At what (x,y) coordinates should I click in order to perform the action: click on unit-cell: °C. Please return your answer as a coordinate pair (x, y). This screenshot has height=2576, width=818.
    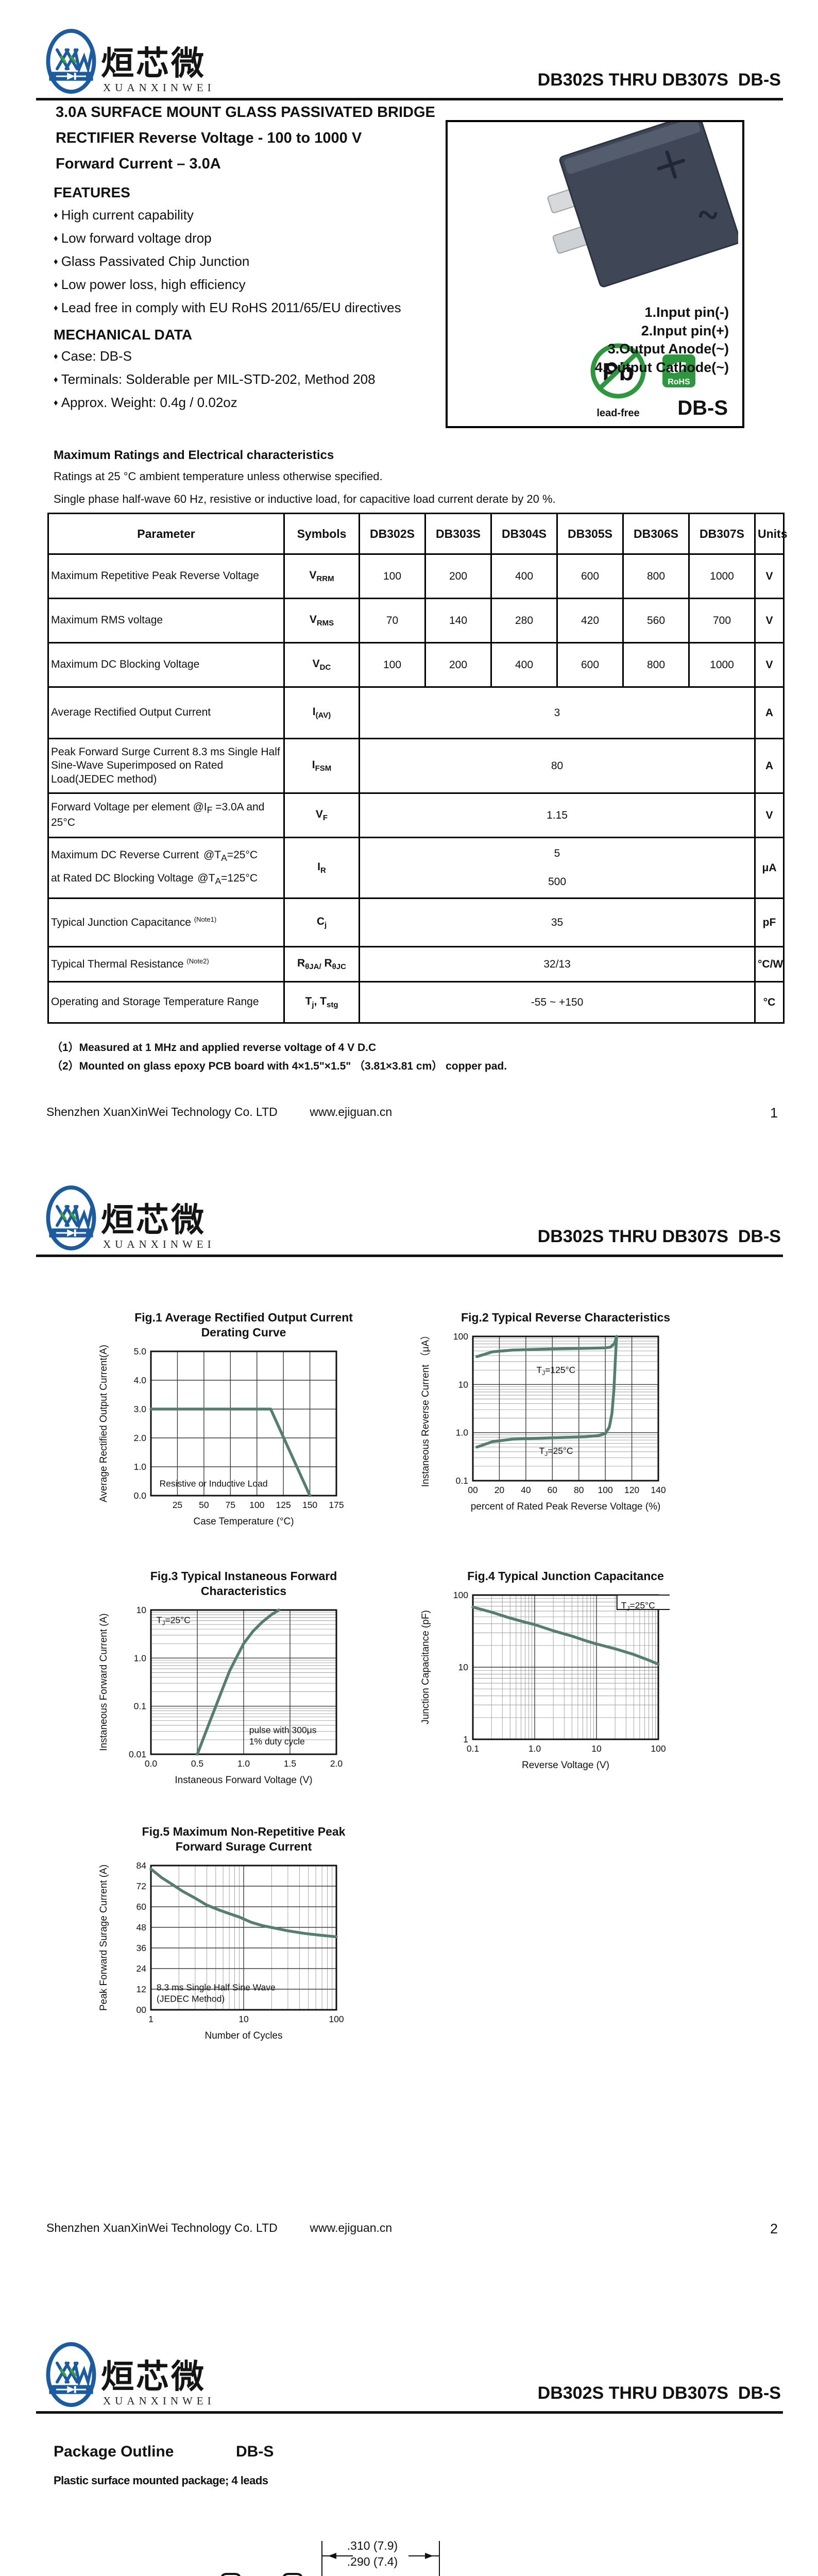
    Looking at the image, I should click on (769, 1003).